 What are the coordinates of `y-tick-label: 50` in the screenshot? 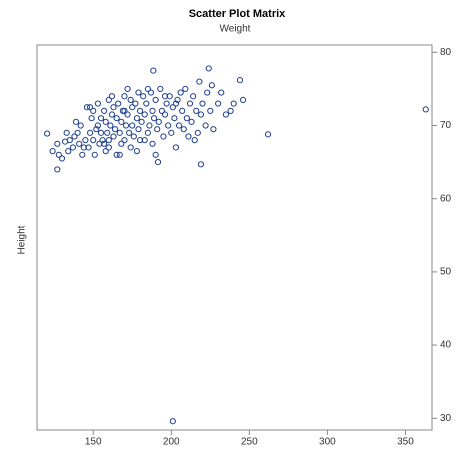 It's located at (446, 272).